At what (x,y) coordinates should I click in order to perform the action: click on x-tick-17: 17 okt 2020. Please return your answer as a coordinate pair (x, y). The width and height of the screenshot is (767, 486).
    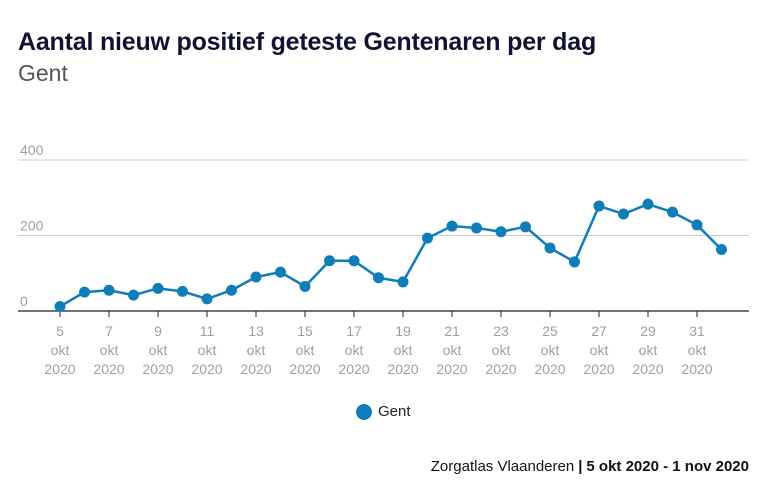
    Looking at the image, I should click on (353, 350).